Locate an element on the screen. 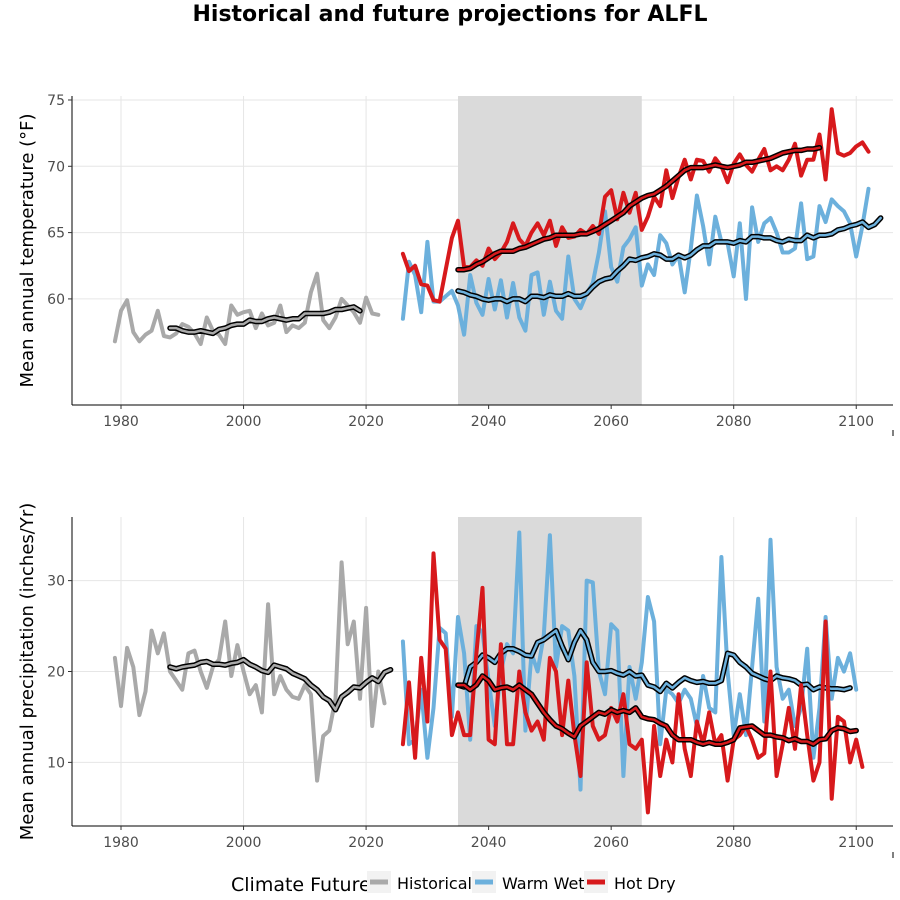  series-warm-wet is located at coordinates (635, 261).